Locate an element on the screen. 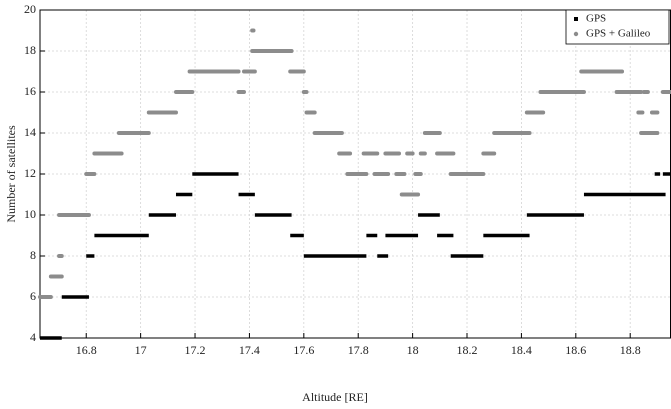 Image resolution: width=671 pixels, height=409 pixels. x-tick-label: 17.4 is located at coordinates (249, 350).